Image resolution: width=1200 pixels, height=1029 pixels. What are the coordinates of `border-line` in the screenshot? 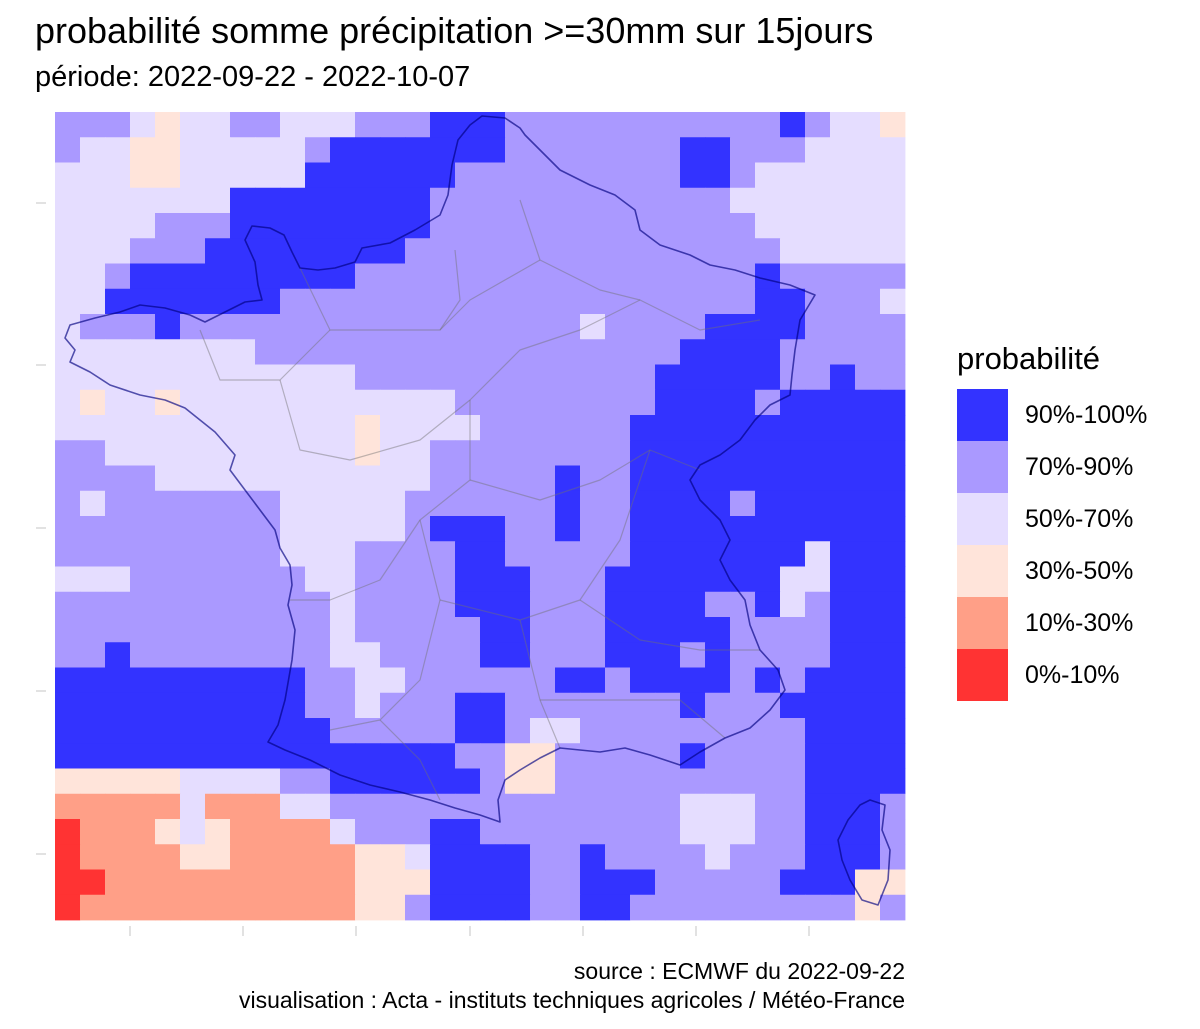 It's located at (410, 760).